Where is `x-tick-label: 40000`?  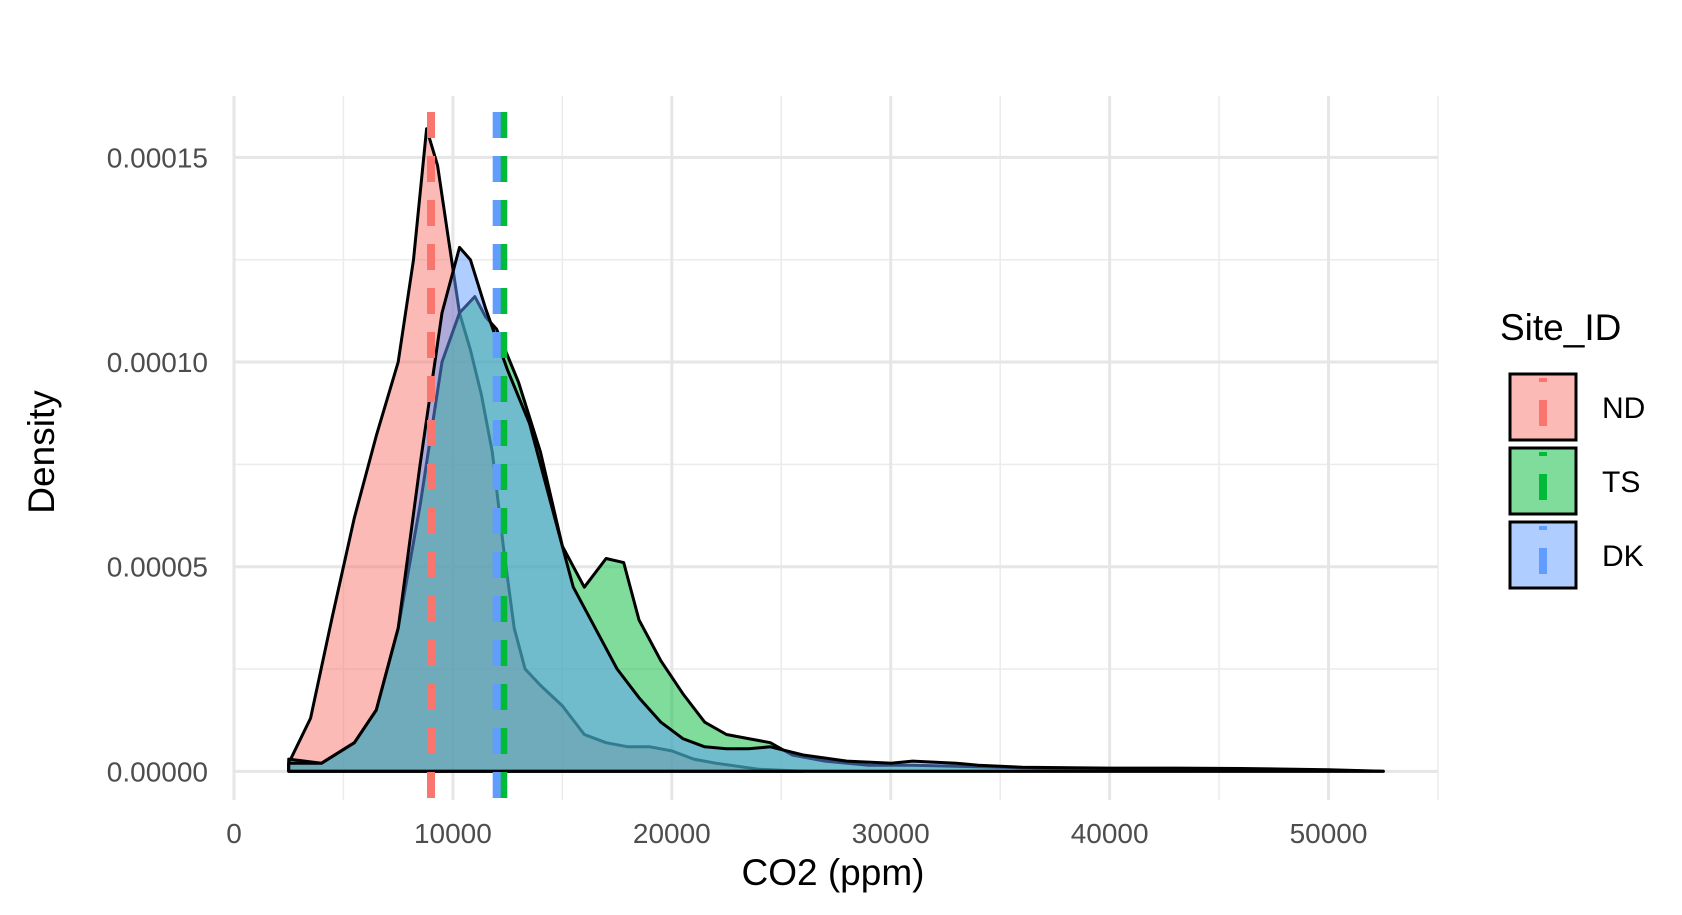 x-tick-label: 40000 is located at coordinates (1110, 833).